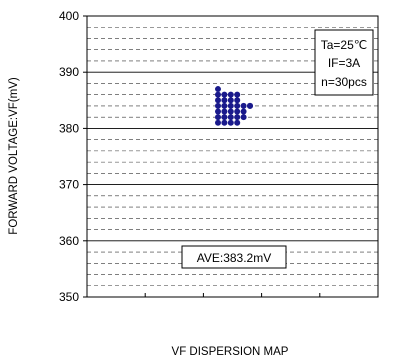  I want to click on legend-line-current: IF=3A, so click(344, 63).